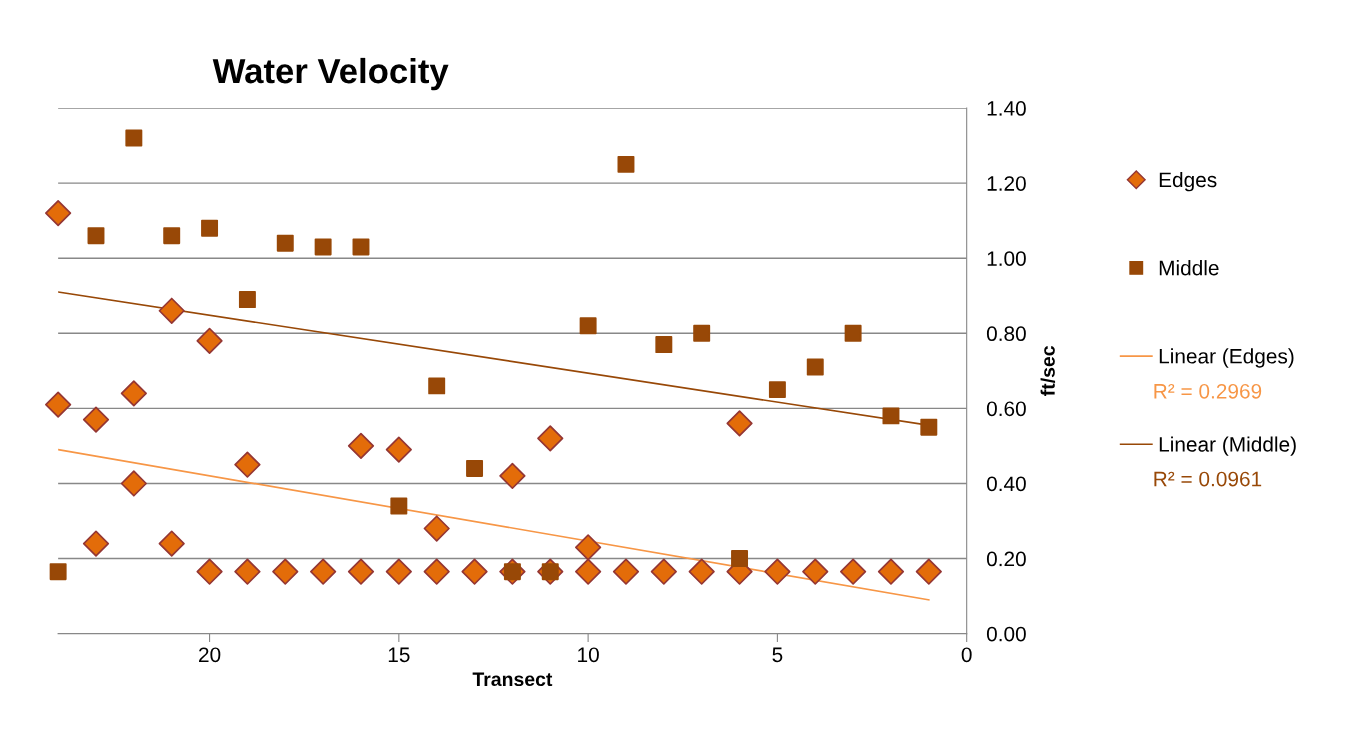 The image size is (1352, 730). What do you see at coordinates (1006, 559) in the screenshot?
I see `y-tick-label: 0.20` at bounding box center [1006, 559].